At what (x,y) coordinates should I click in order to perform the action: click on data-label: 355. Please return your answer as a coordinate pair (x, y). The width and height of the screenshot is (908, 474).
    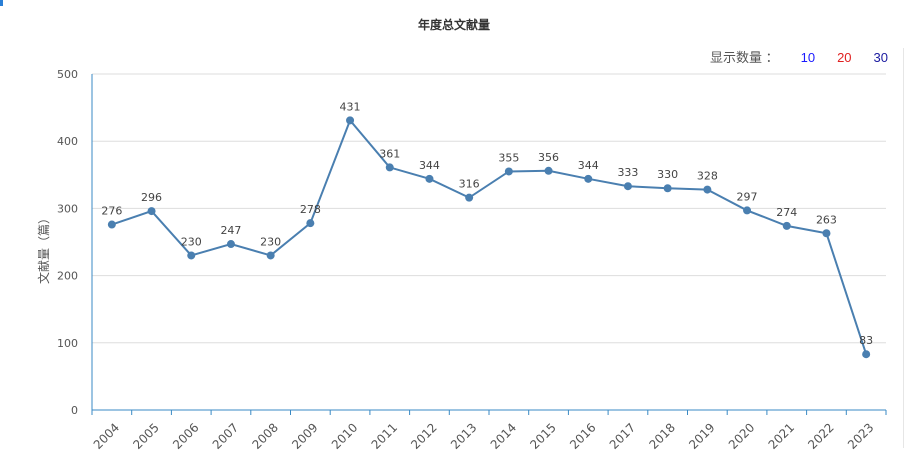
    Looking at the image, I should click on (508, 157).